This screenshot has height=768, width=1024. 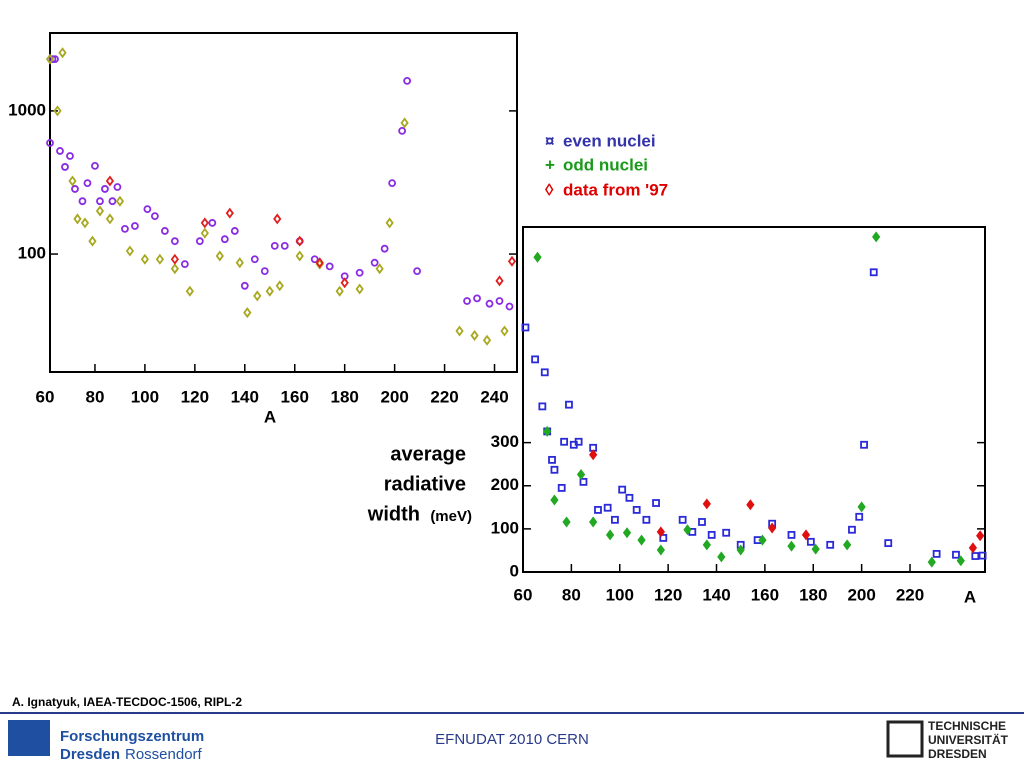 I want to click on logo-left: Forschungszentrum Dresden Rossendorf, so click(x=106, y=741).